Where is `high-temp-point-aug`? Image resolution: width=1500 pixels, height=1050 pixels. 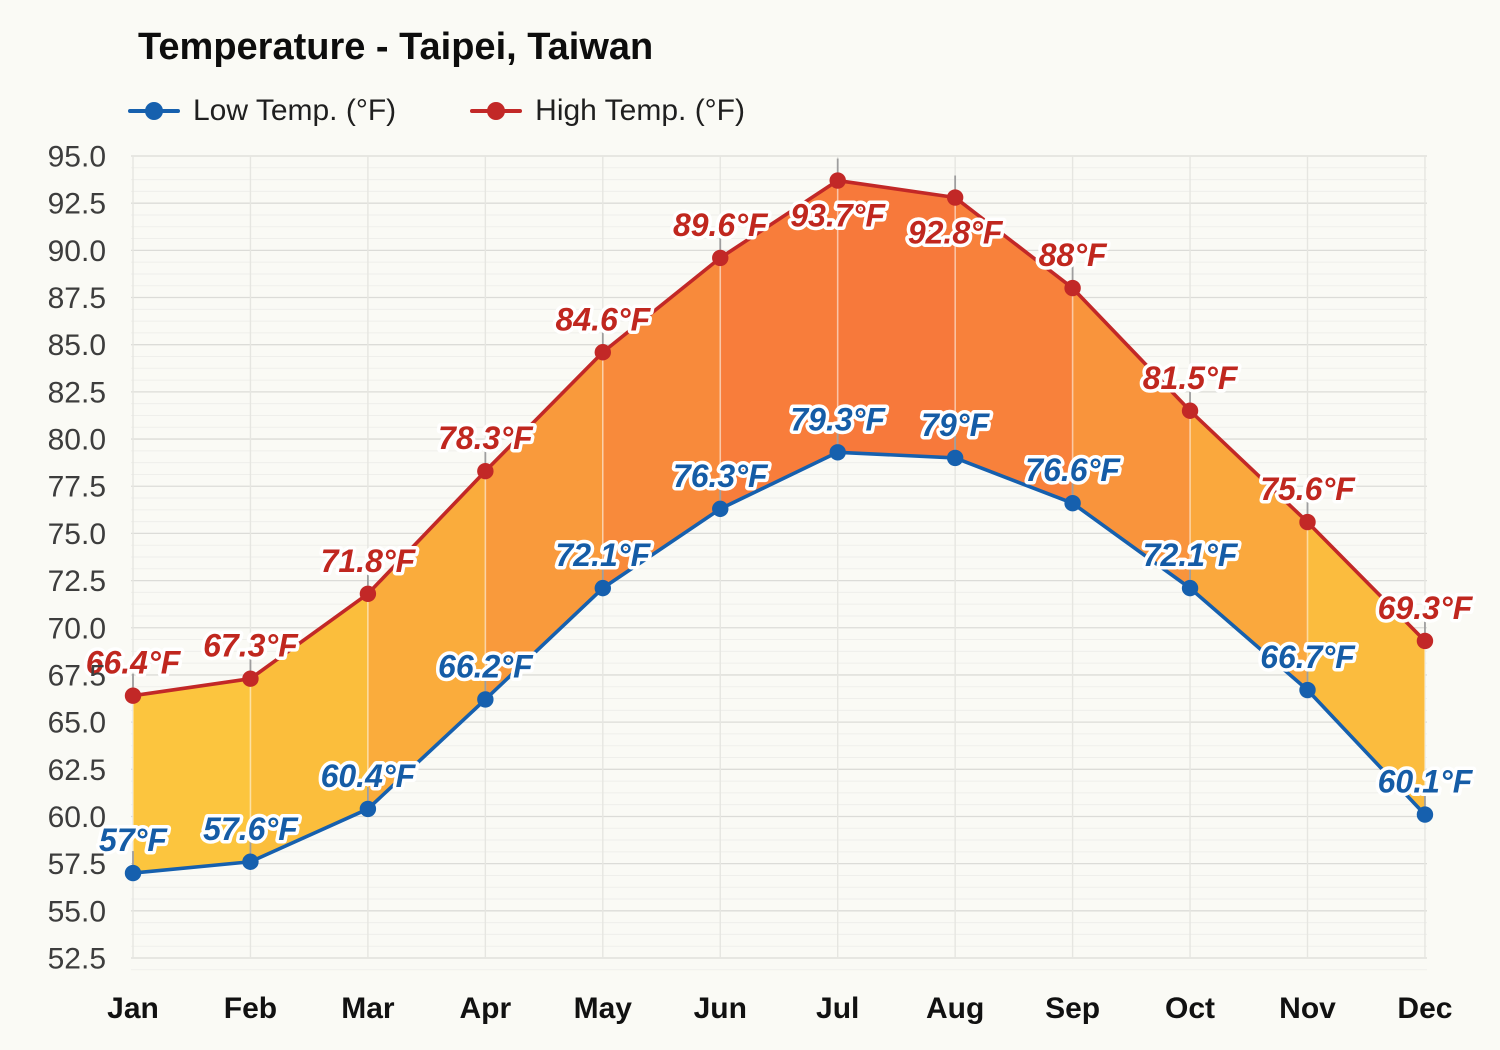
high-temp-point-aug is located at coordinates (955, 197).